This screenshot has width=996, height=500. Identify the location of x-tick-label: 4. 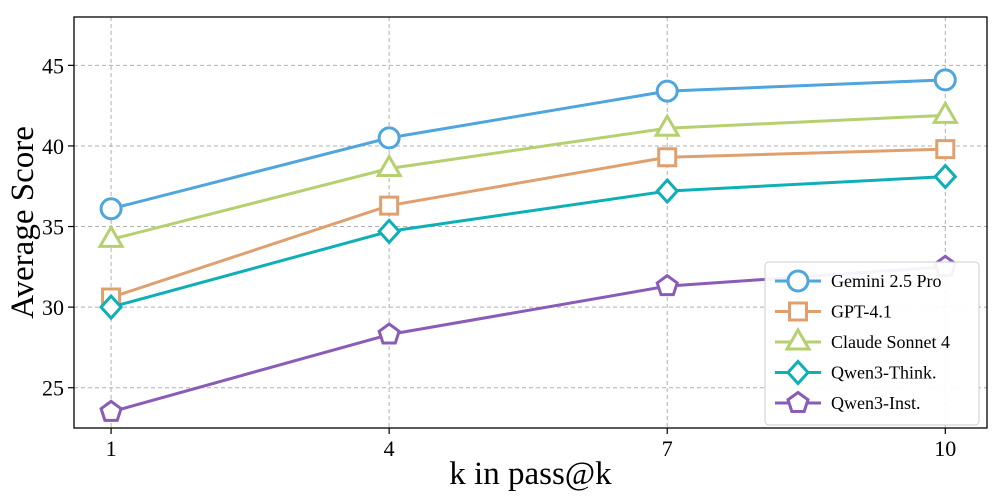
(389, 448).